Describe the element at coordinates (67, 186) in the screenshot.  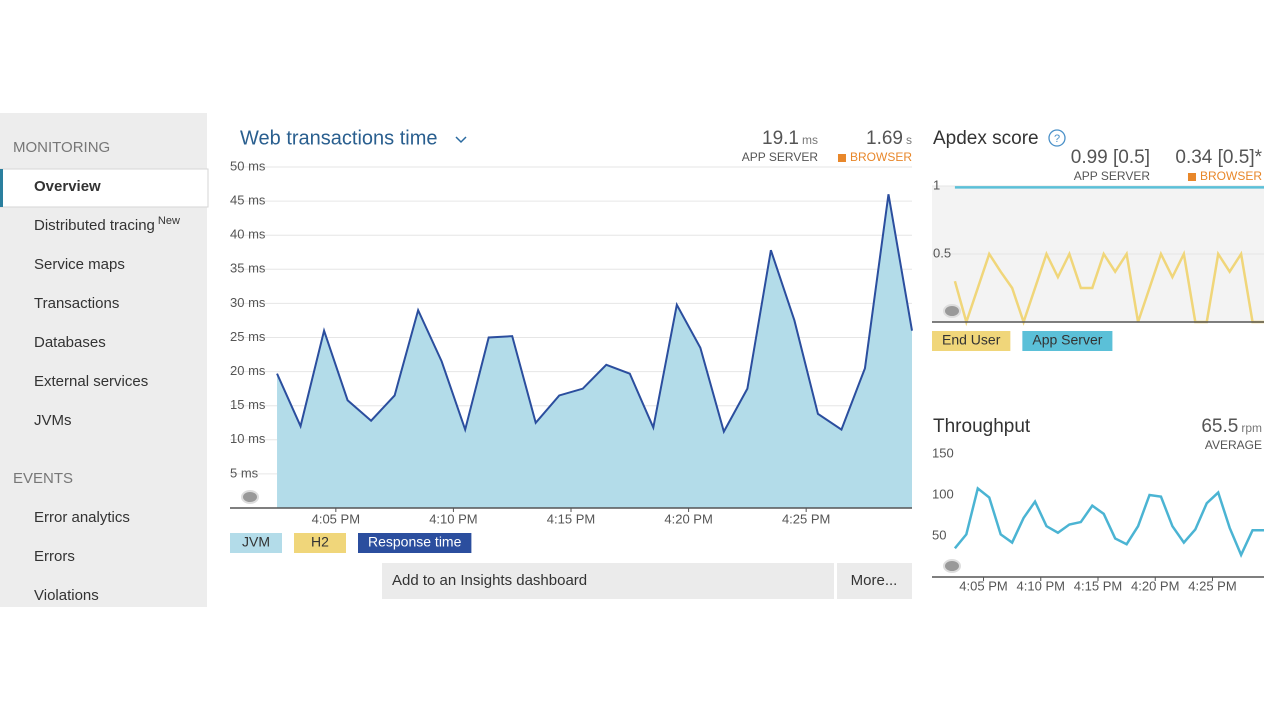
I see `nav-item: Overview` at that location.